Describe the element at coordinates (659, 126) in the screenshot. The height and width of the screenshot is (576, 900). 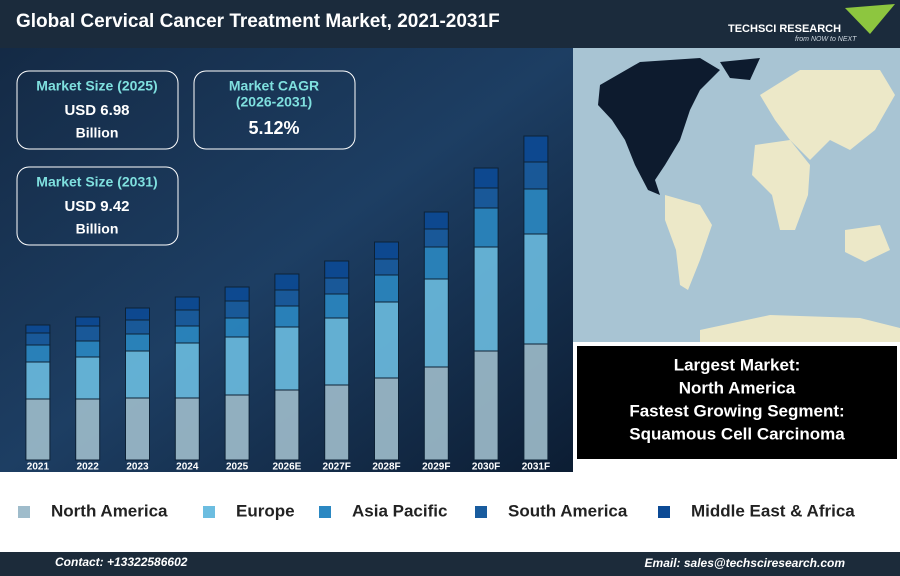
I see `north-america` at that location.